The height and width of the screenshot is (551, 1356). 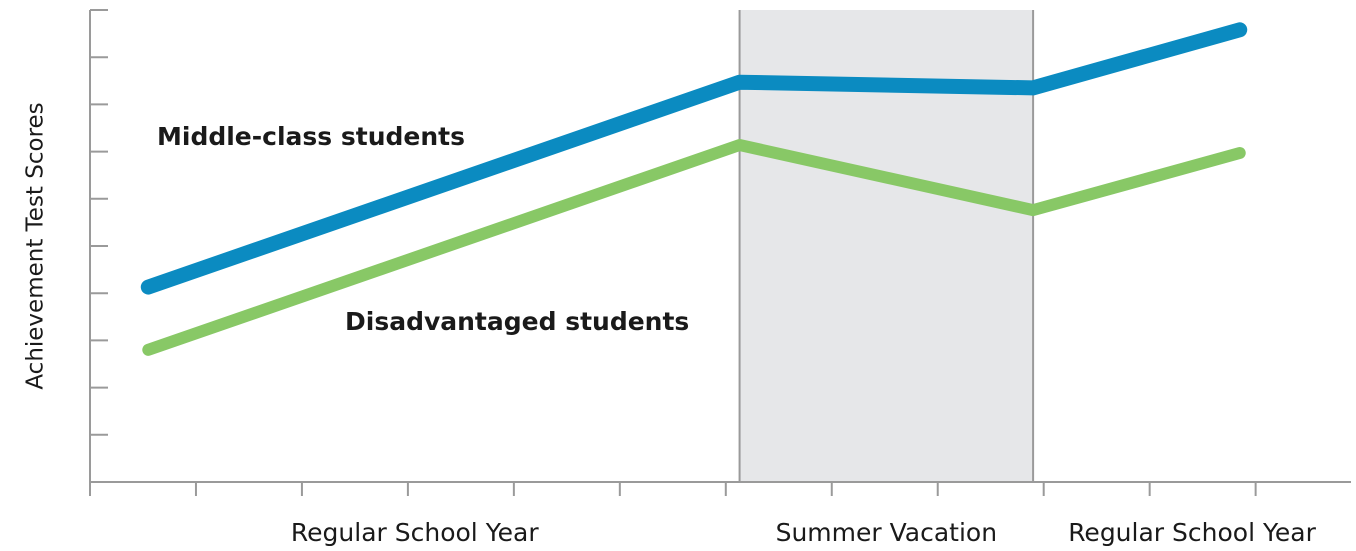 I want to click on series-label: Disadvantaged students, so click(x=517, y=321).